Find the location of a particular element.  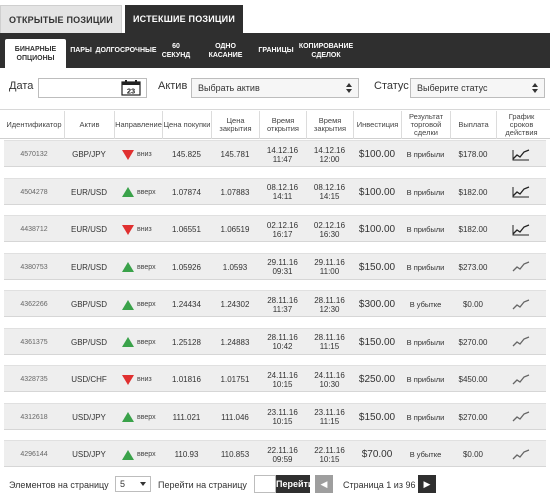

column-asset: Актив is located at coordinates (89, 125).